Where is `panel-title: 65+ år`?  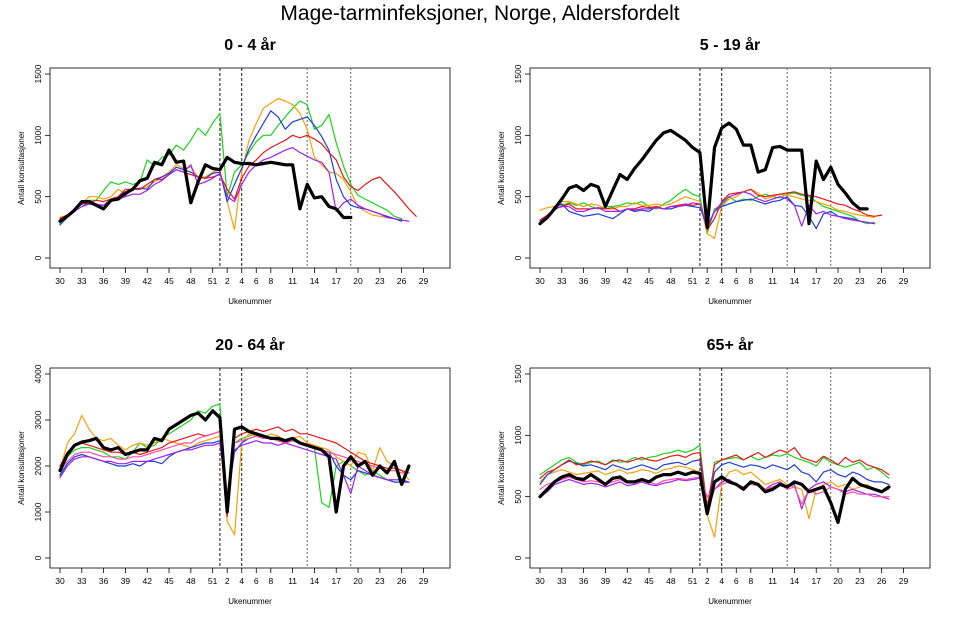 panel-title: 65+ år is located at coordinates (730, 345).